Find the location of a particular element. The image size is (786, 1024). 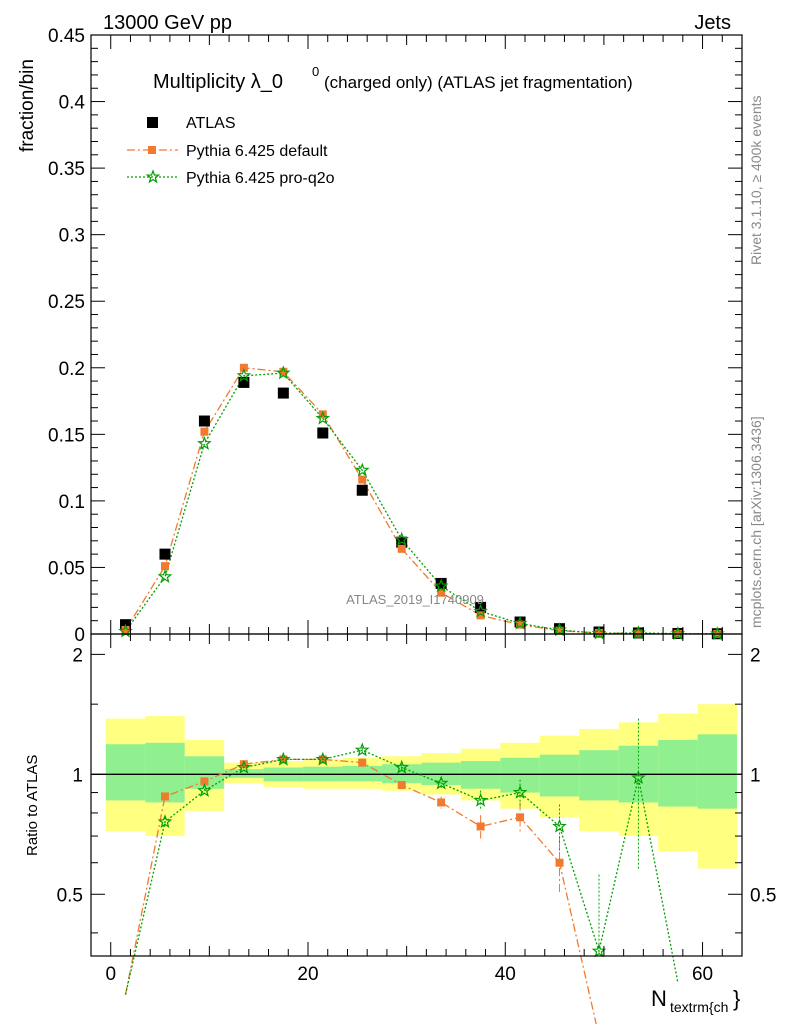

legend-marker-pythia-default is located at coordinates (152, 150).